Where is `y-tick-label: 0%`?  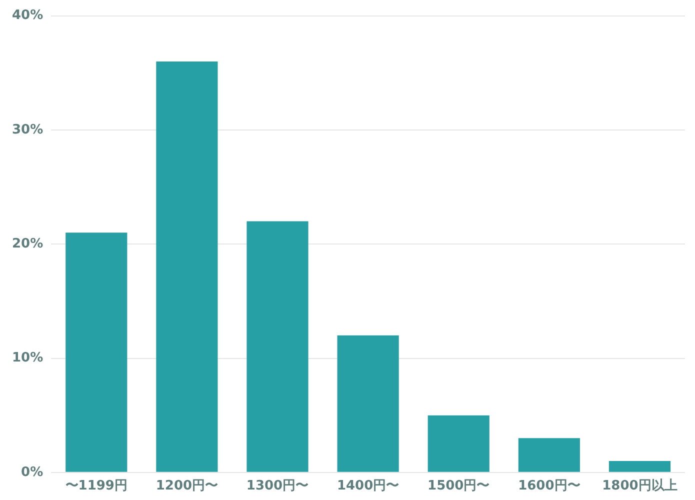 y-tick-label: 0% is located at coordinates (32, 472).